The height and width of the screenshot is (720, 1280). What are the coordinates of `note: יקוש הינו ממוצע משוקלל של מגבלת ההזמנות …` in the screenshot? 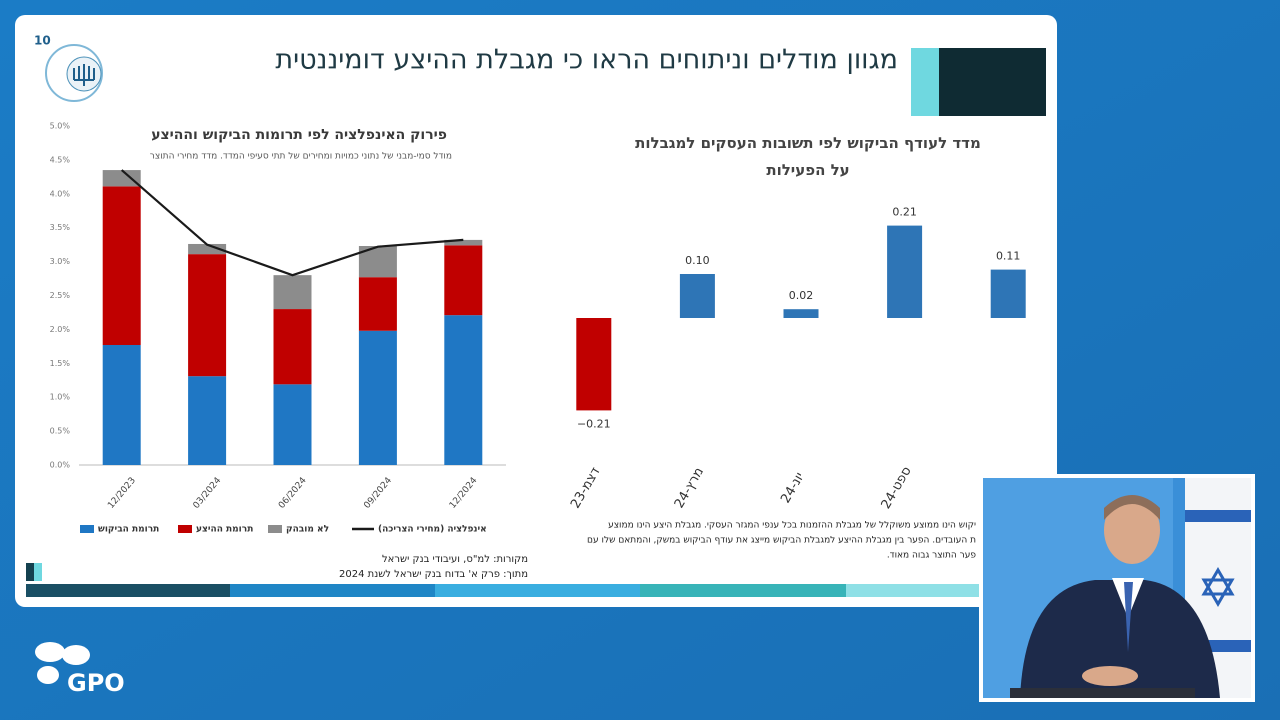 It's located at (792, 526).